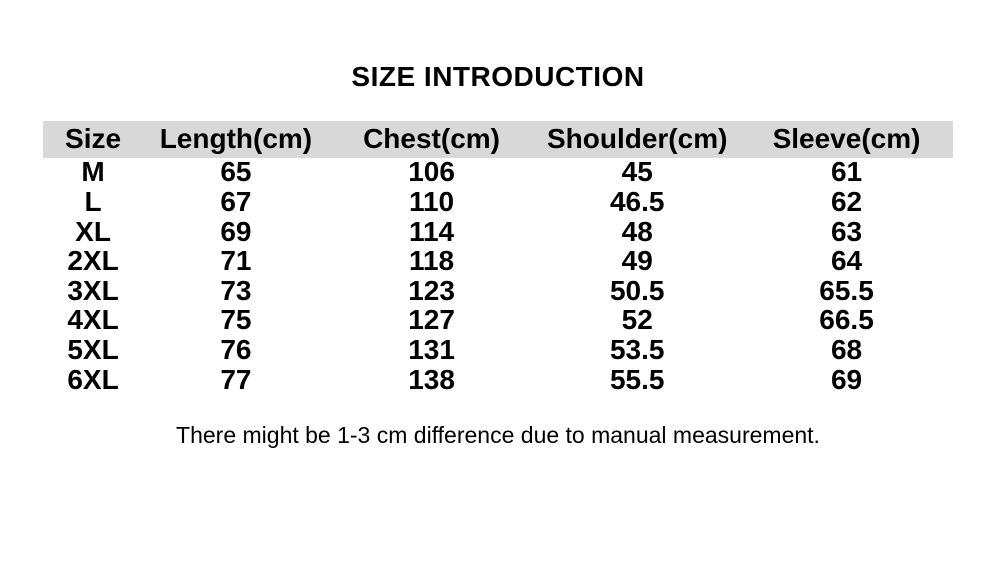 The image size is (996, 561). Describe the element at coordinates (846, 290) in the screenshot. I see `measurement-cell: 65.5` at that location.